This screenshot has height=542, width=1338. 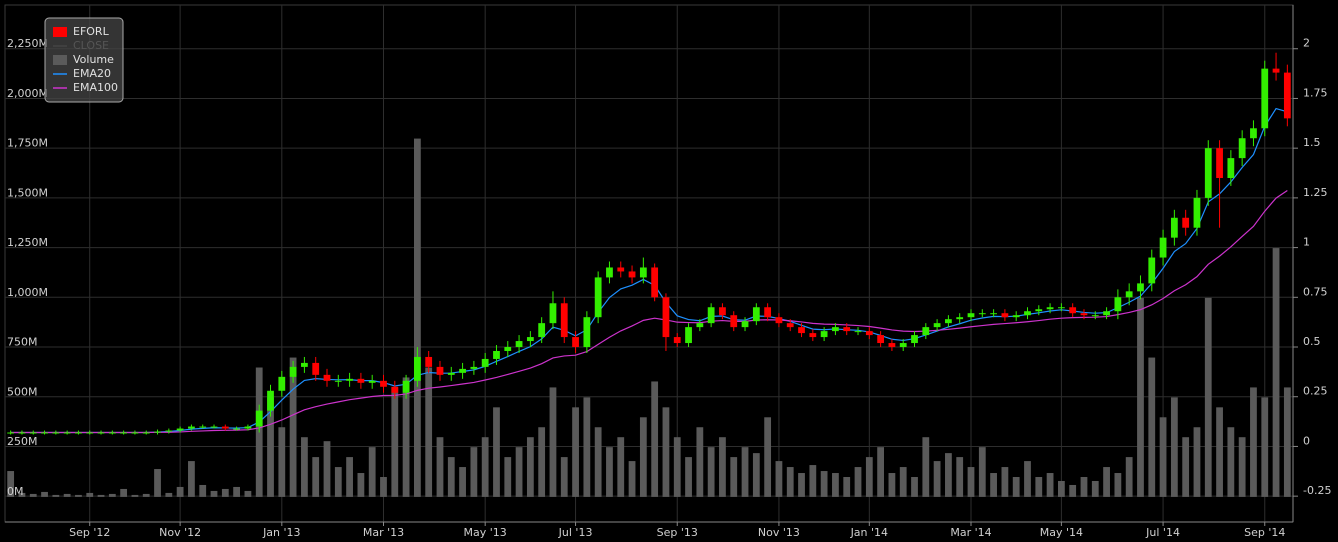 I want to click on y2-tick-label: 750M, so click(x=22, y=342).